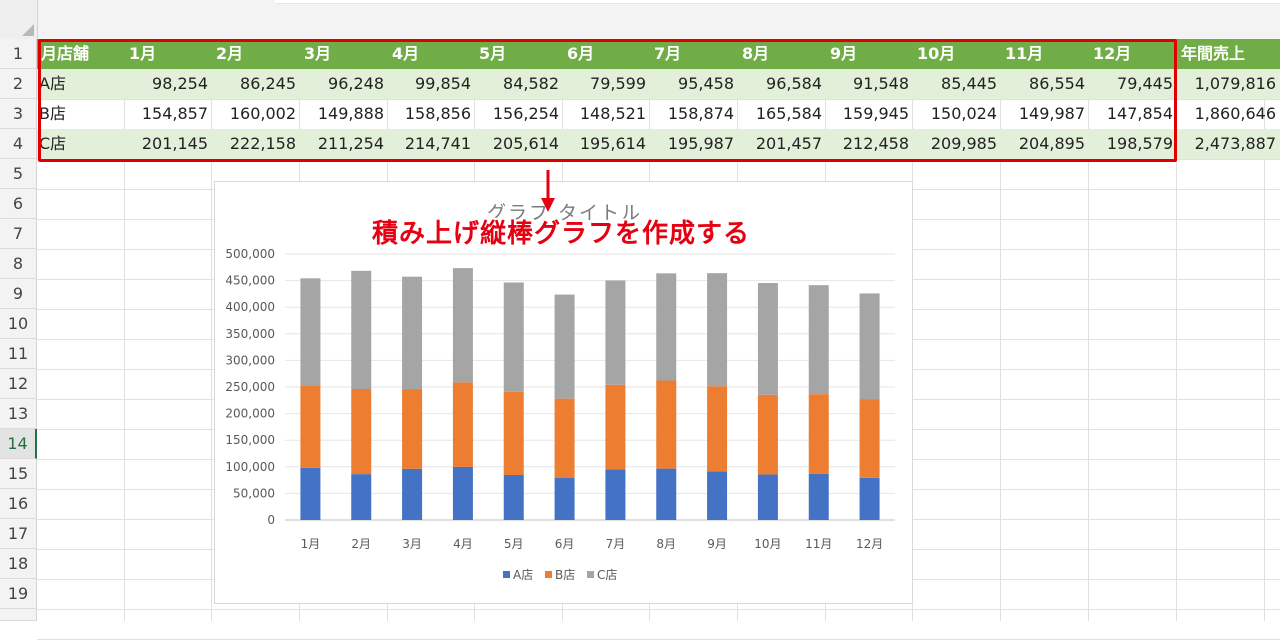  What do you see at coordinates (706, 83) in the screenshot?
I see `table-cell: 95,458` at bounding box center [706, 83].